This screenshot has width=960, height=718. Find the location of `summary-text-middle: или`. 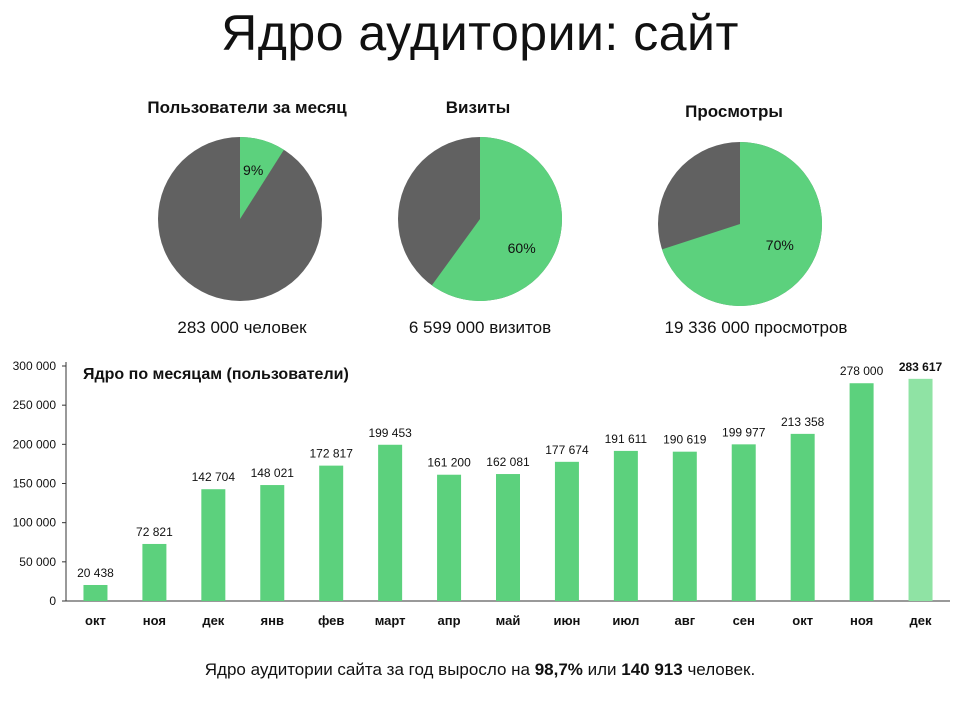

summary-text-middle: или is located at coordinates (602, 669).